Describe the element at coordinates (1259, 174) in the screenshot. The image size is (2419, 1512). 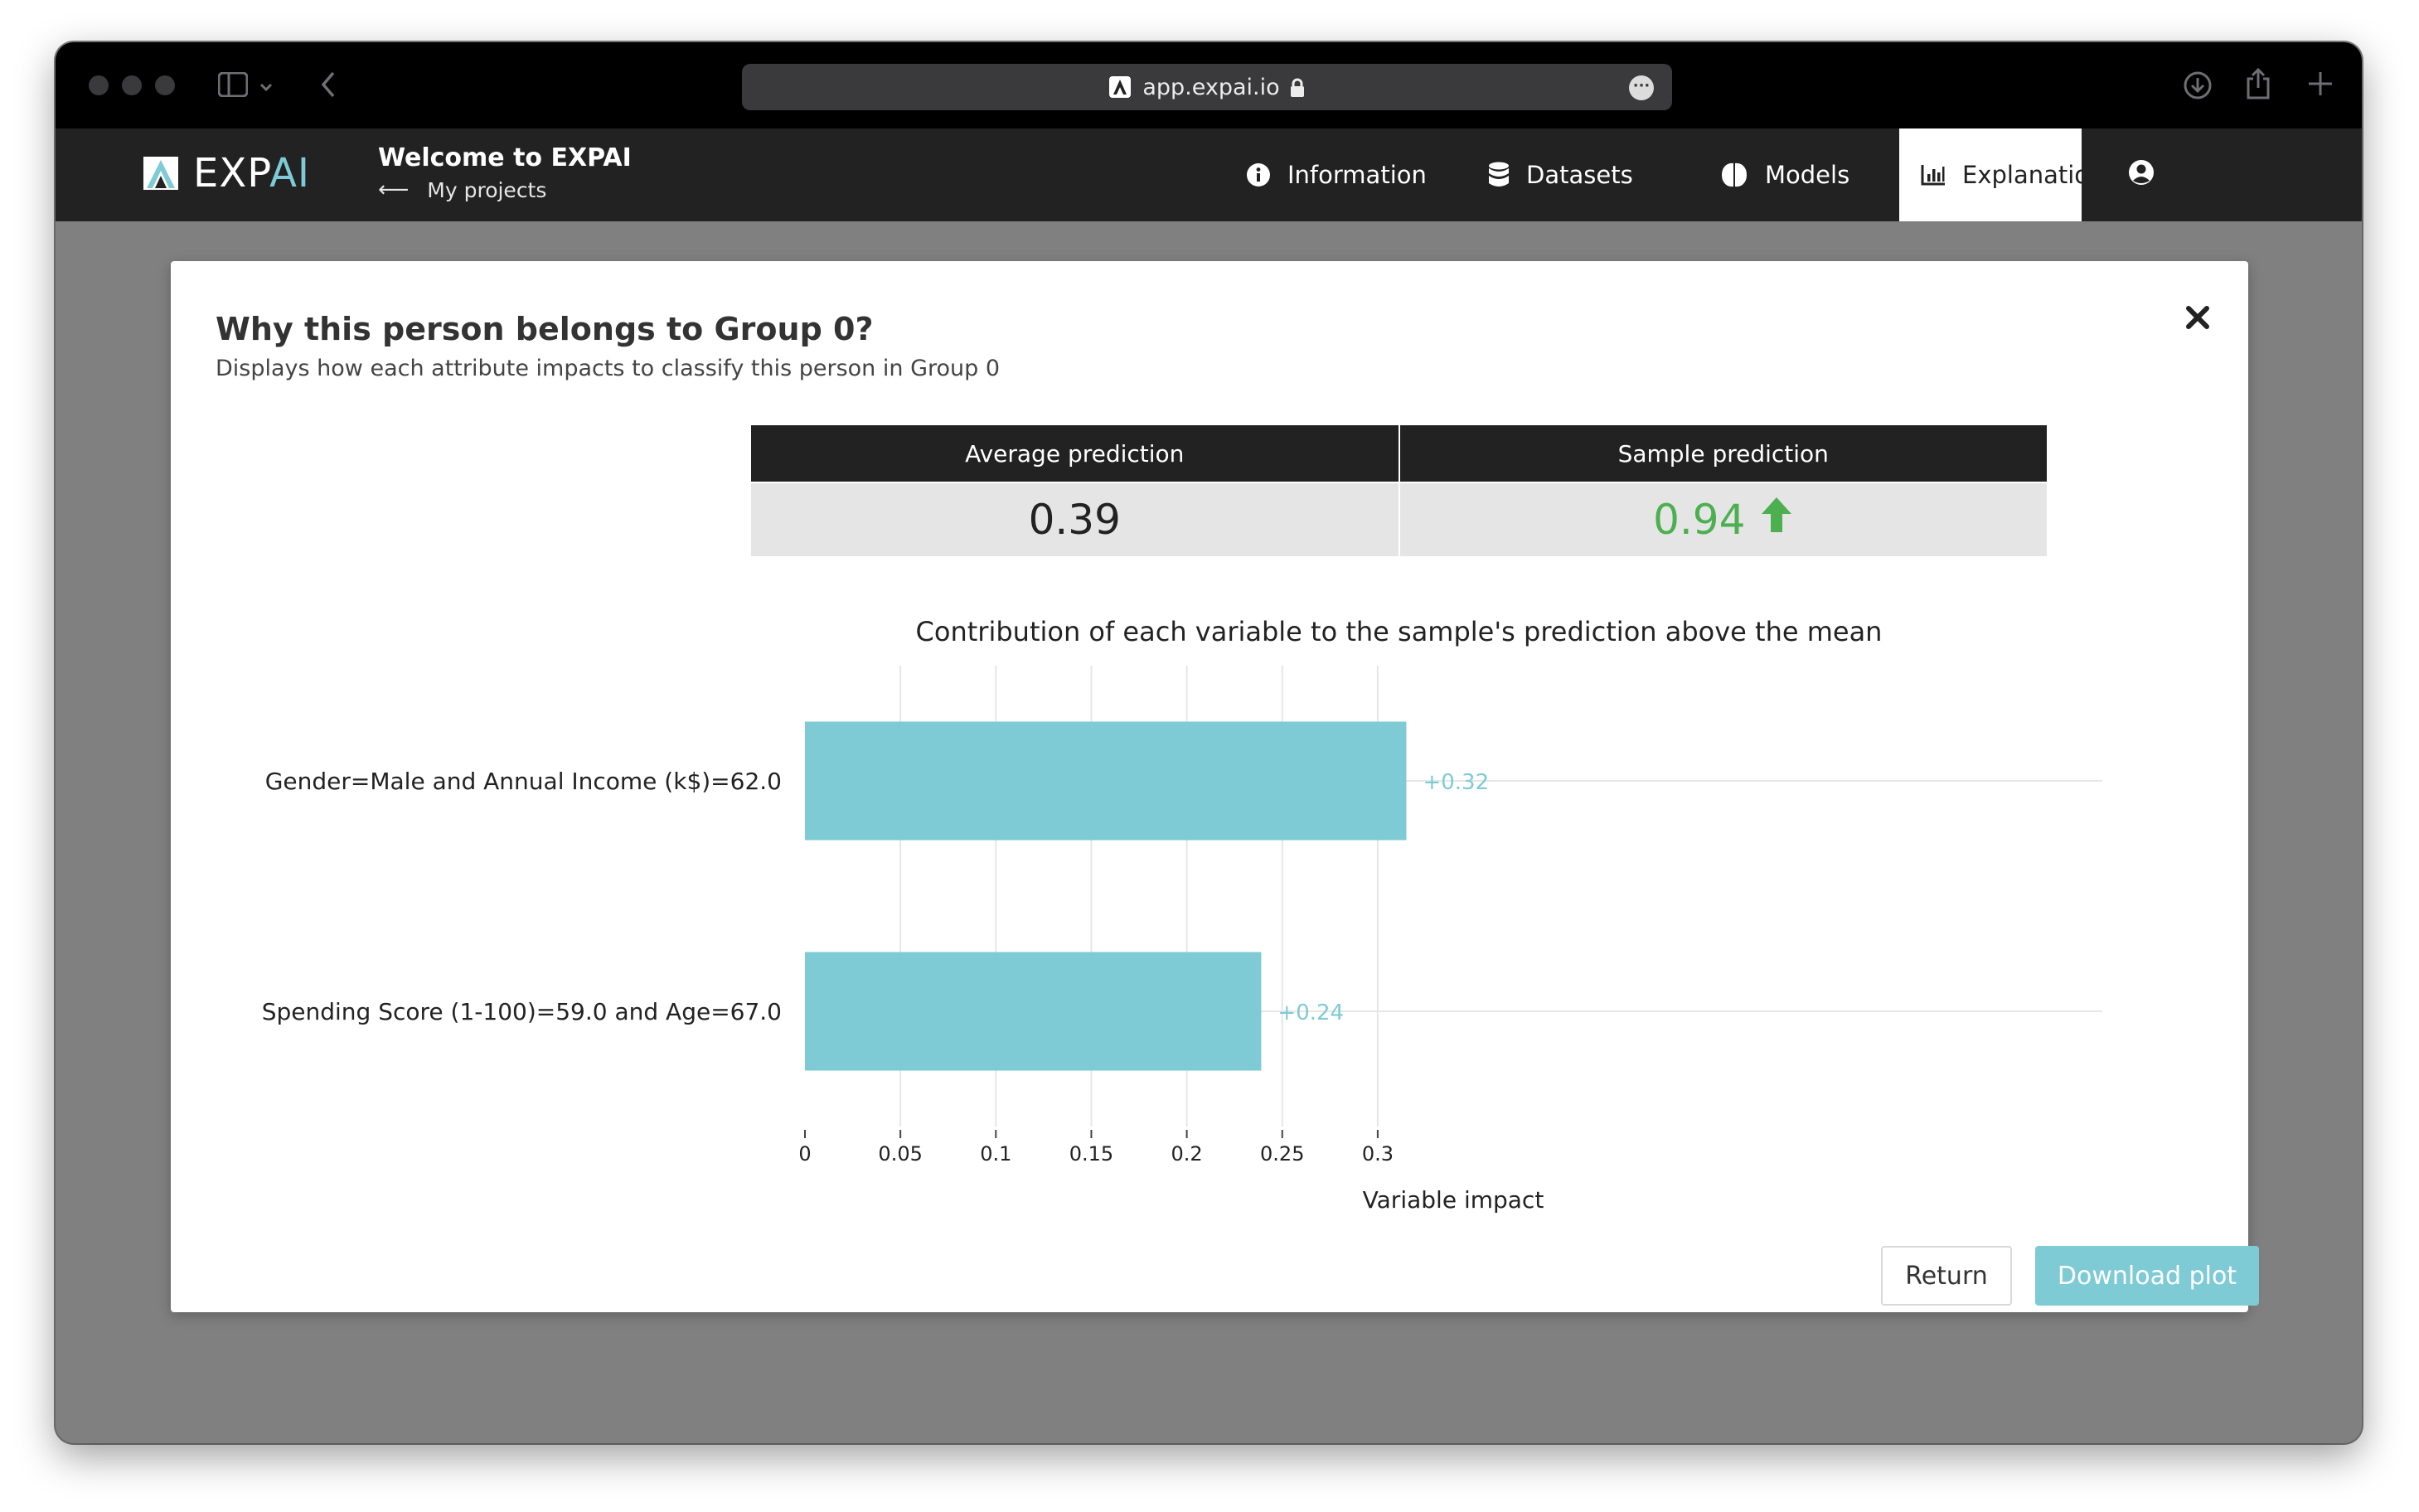
I see `info-circle-icon` at that location.